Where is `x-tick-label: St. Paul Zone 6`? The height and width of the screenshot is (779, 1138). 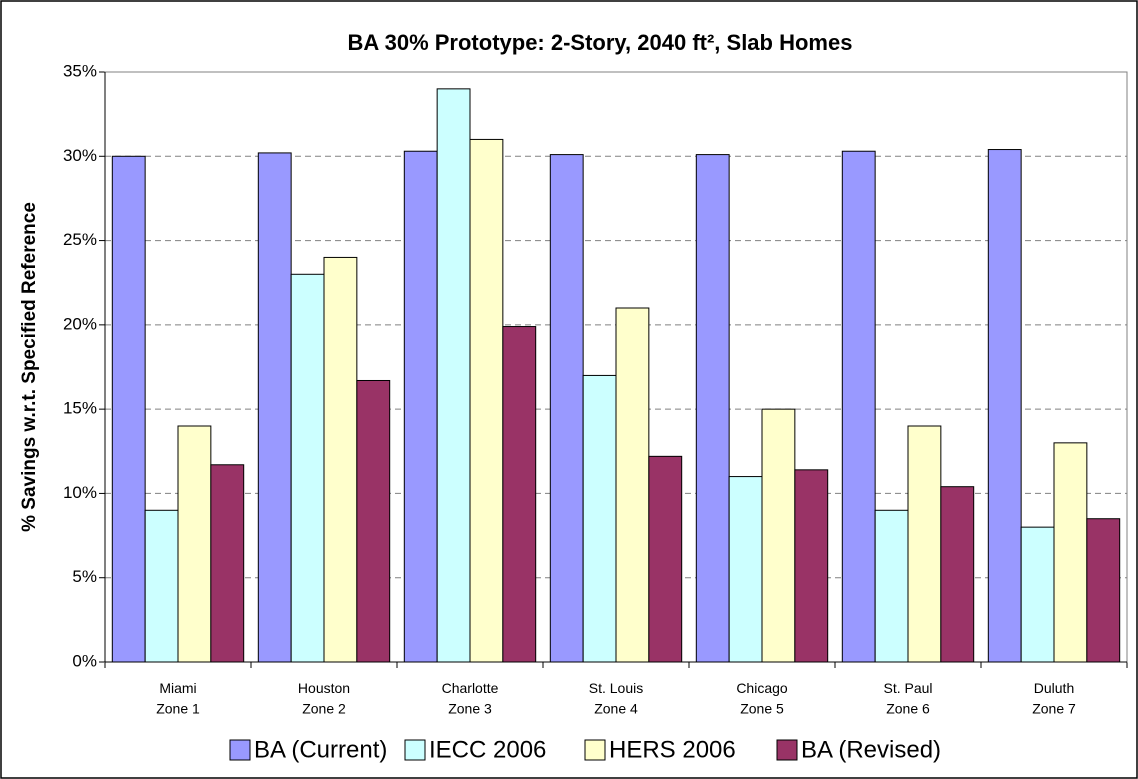 x-tick-label: St. Paul Zone 6 is located at coordinates (907, 698).